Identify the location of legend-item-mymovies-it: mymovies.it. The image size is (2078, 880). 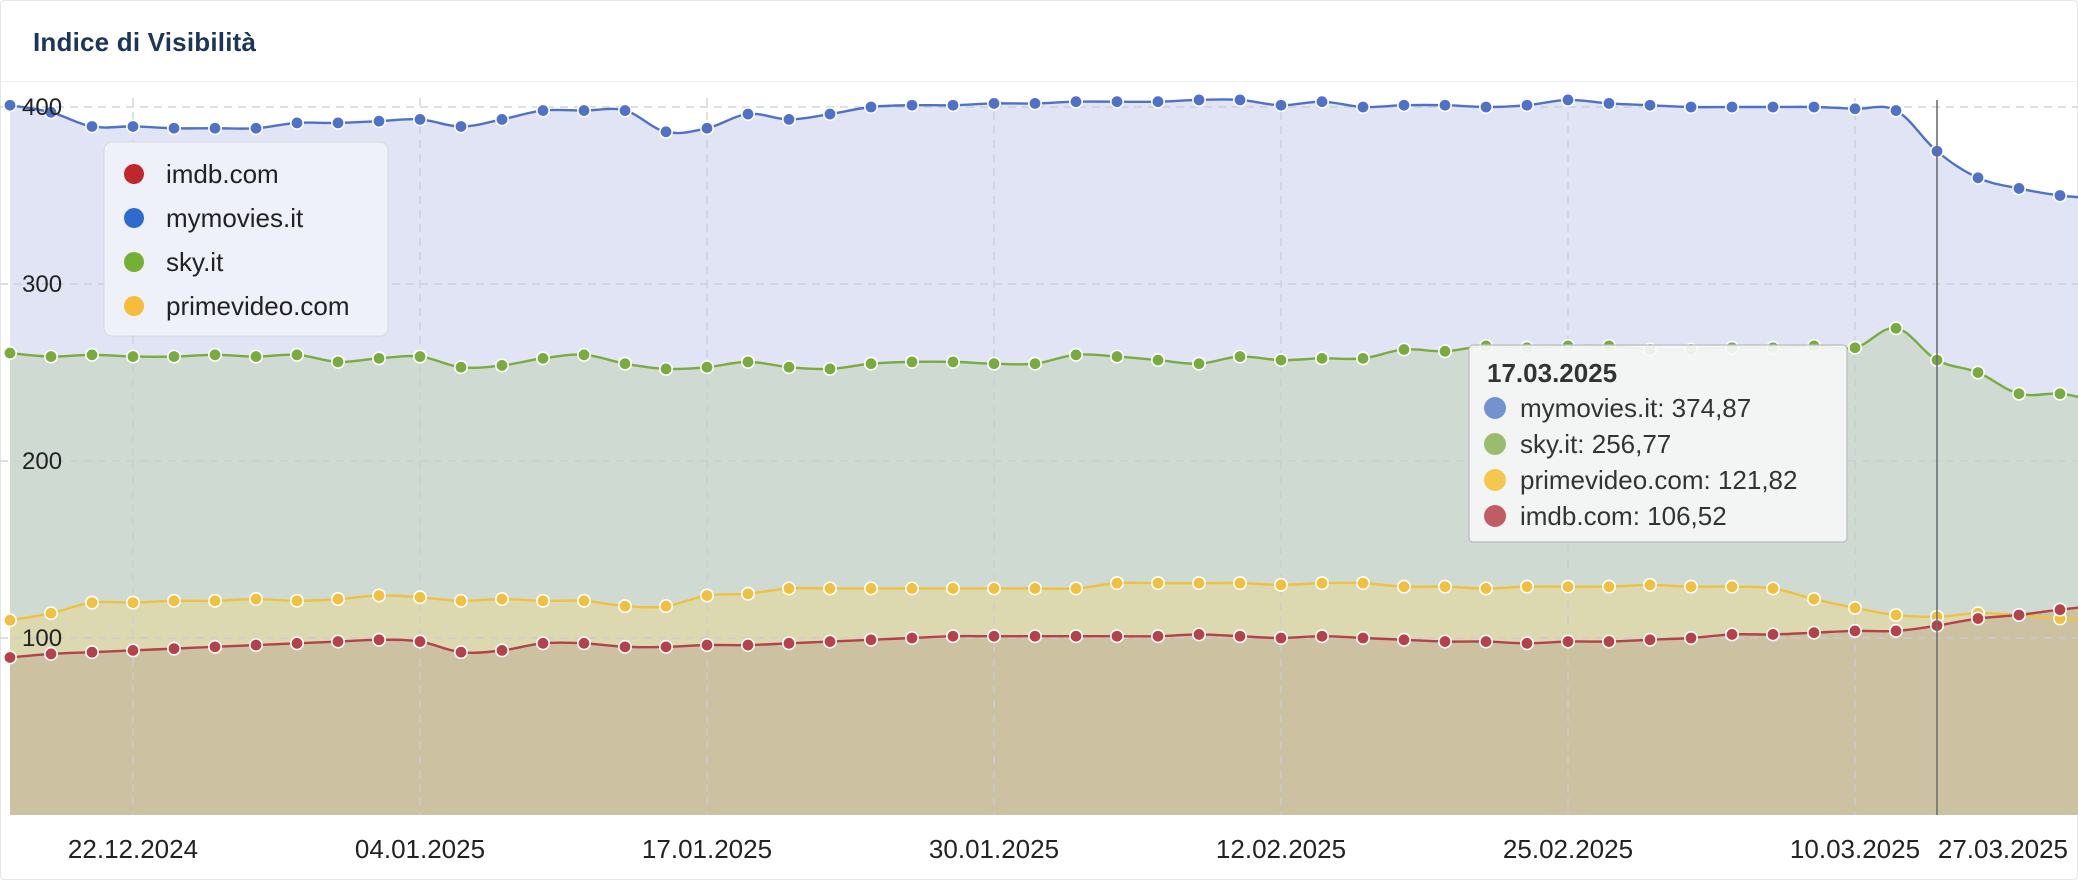
(214, 218).